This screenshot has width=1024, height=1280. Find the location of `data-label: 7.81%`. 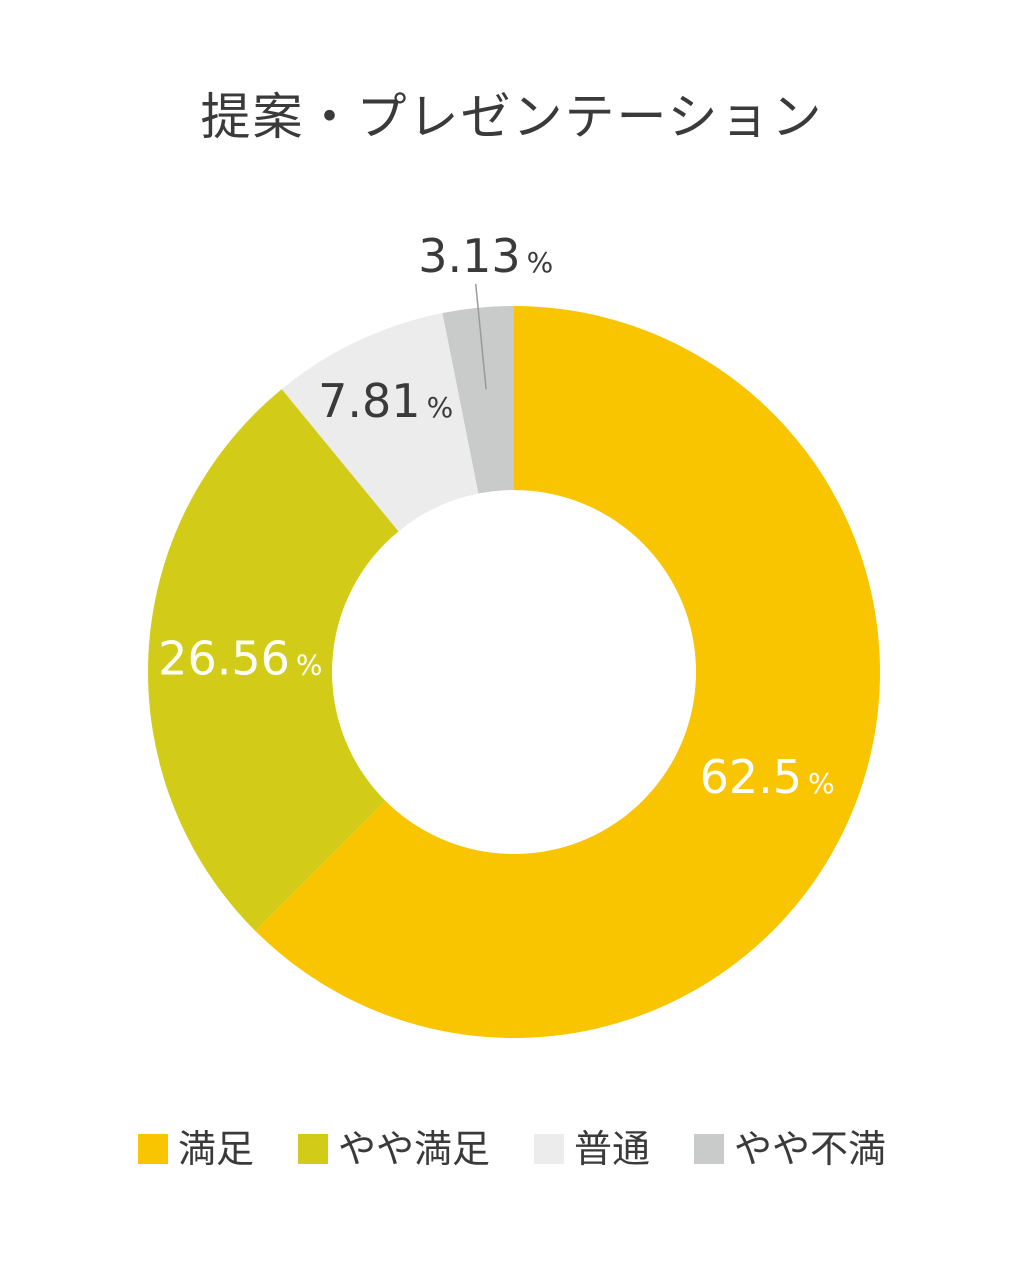

data-label: 7.81% is located at coordinates (385, 401).